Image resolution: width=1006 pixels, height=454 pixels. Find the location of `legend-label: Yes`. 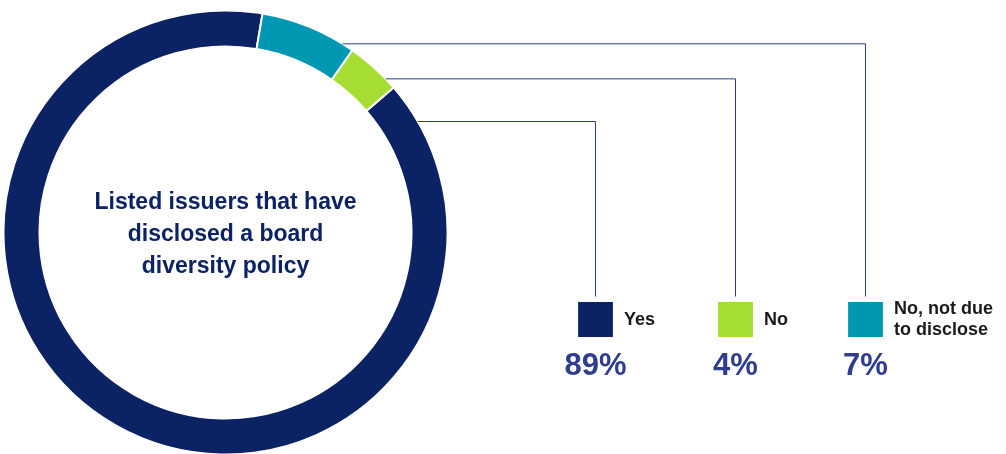

legend-label: Yes is located at coordinates (640, 319).